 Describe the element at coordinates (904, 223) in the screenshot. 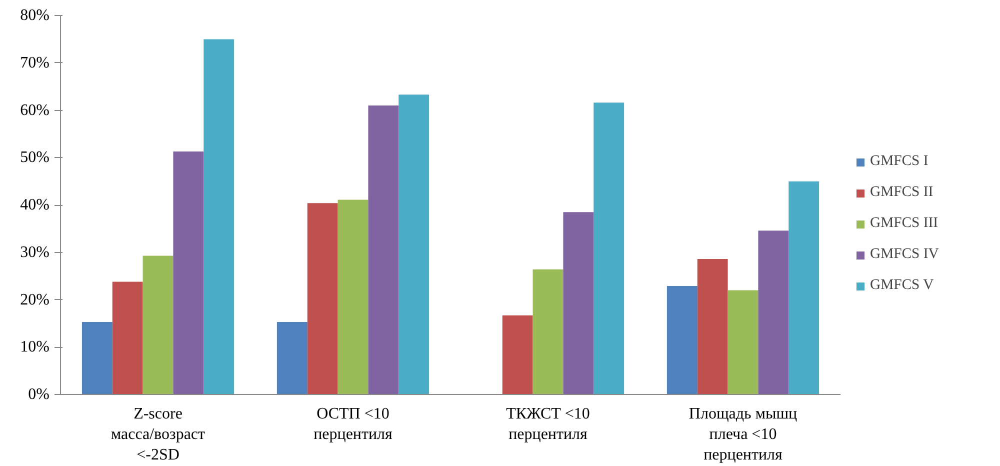

I see `legend-label: GMFCS III` at that location.